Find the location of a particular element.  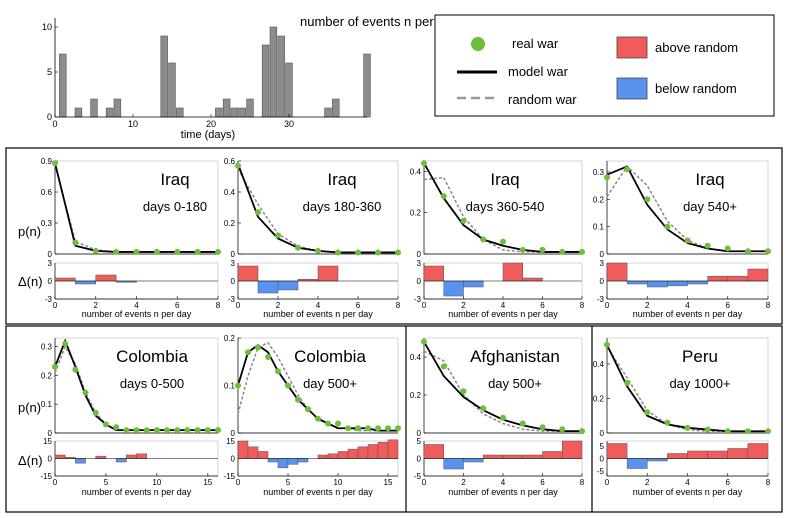

panel-y-tick-label: 0.9 is located at coordinates (47, 161).